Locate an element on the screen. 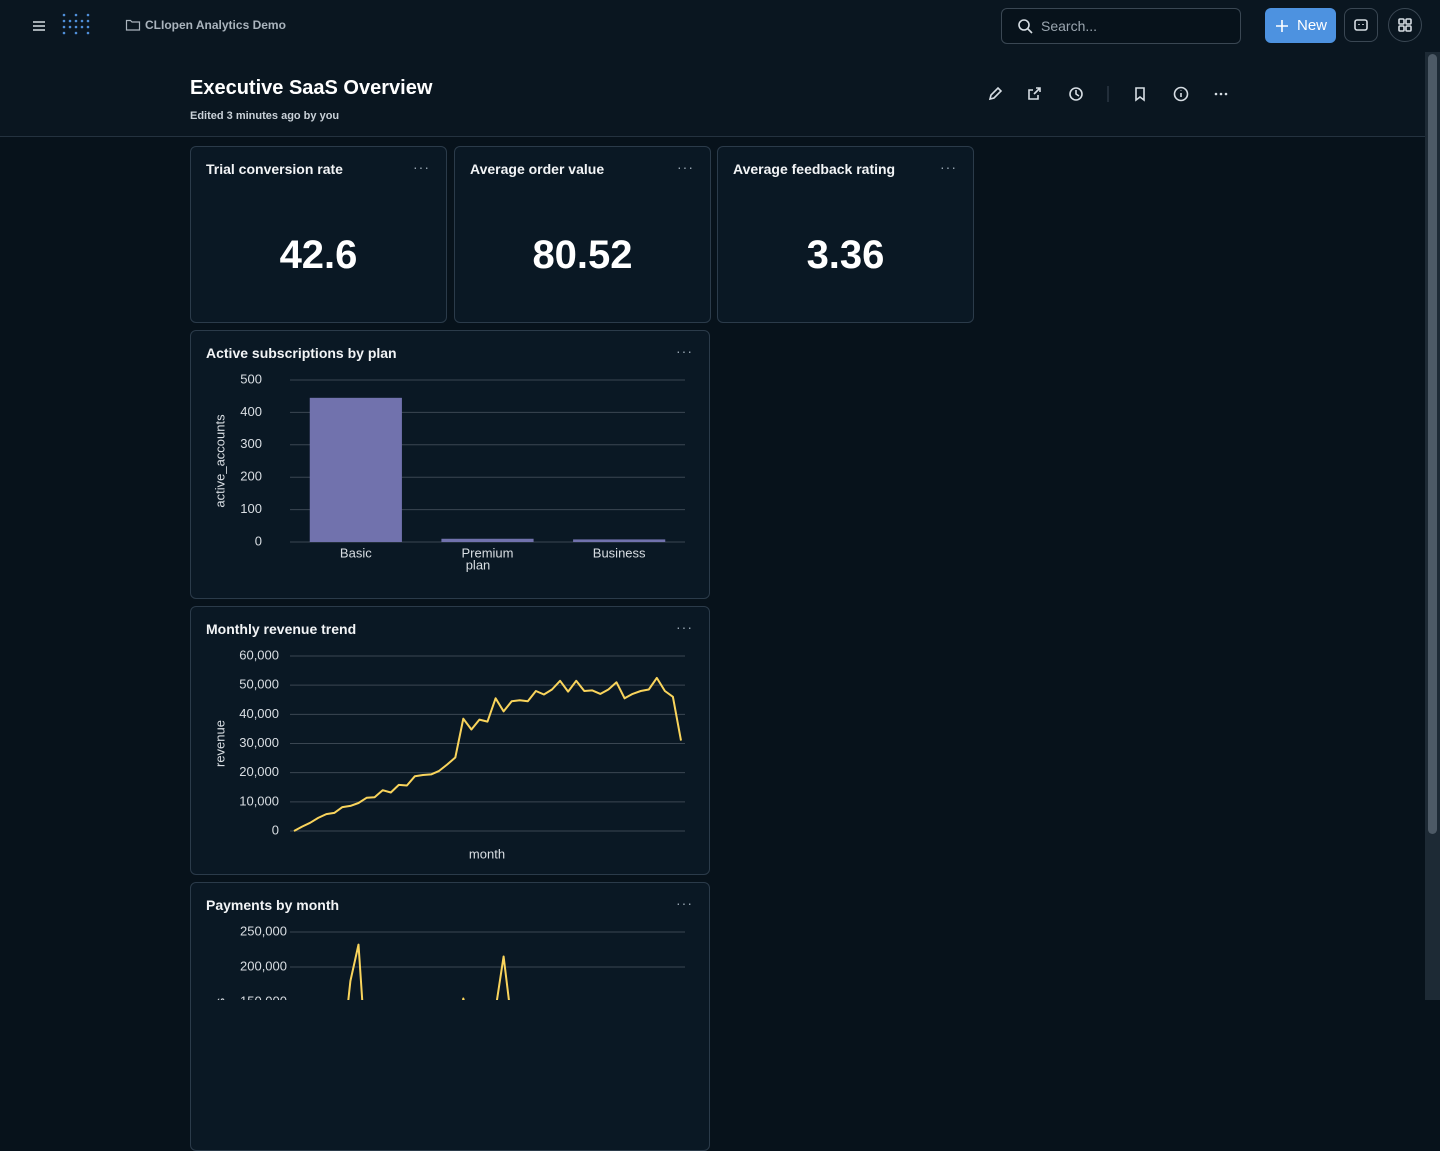 The image size is (1440, 1151). card-title: Average order value is located at coordinates (537, 169).